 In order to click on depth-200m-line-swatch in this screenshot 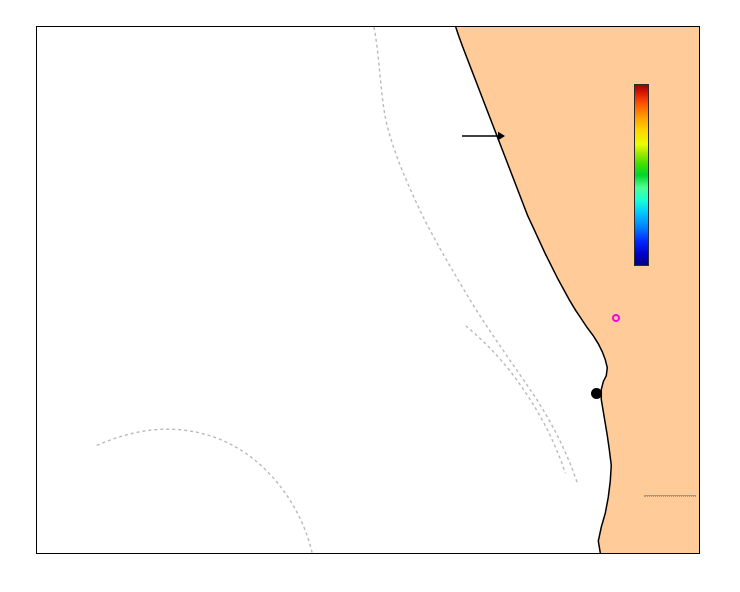, I will do `click(670, 495)`.